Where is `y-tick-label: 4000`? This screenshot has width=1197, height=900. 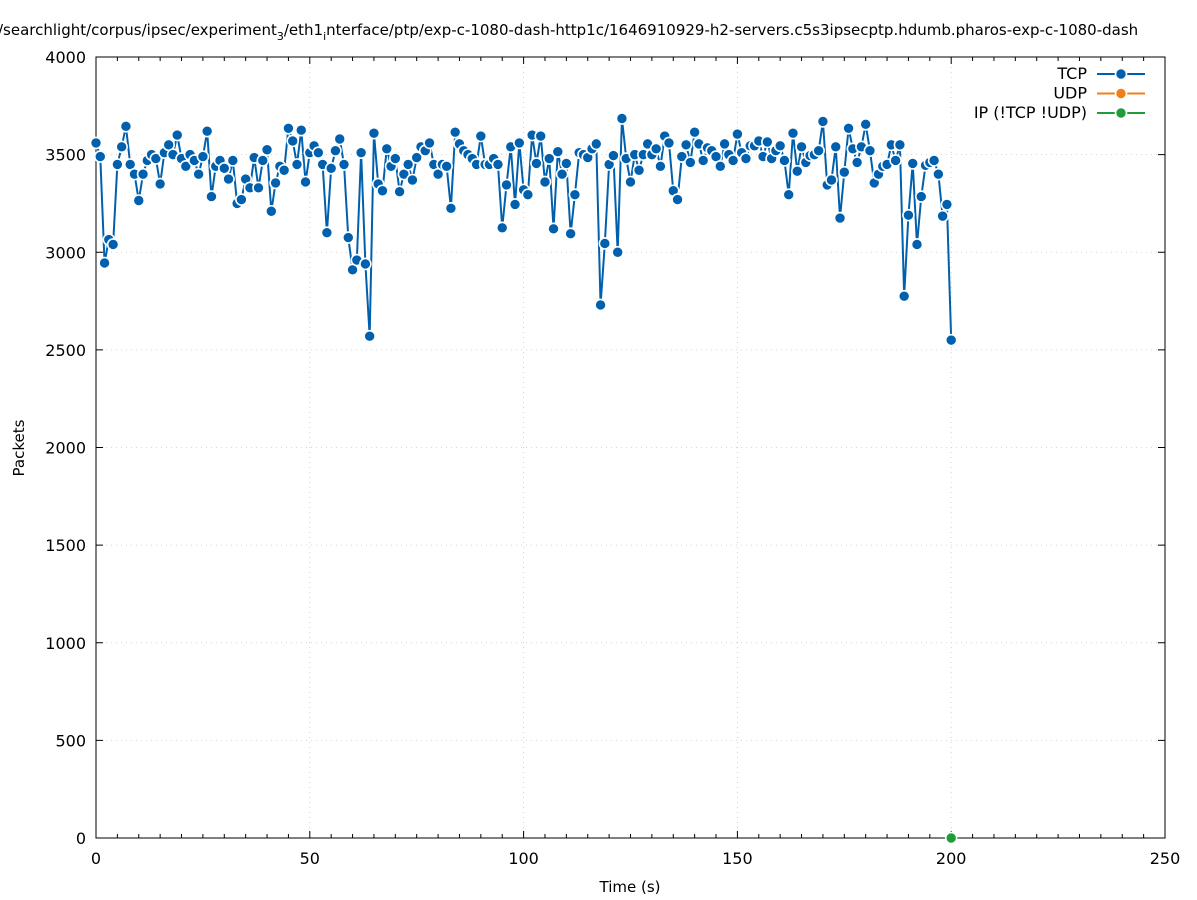
y-tick-label: 4000 is located at coordinates (65, 57).